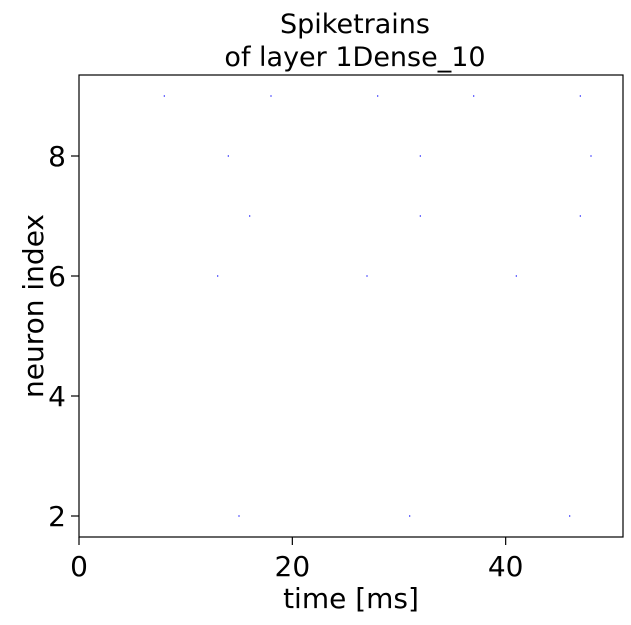 The height and width of the screenshot is (625, 631). Describe the element at coordinates (57, 156) in the screenshot. I see `y-tick-label: 8` at that location.